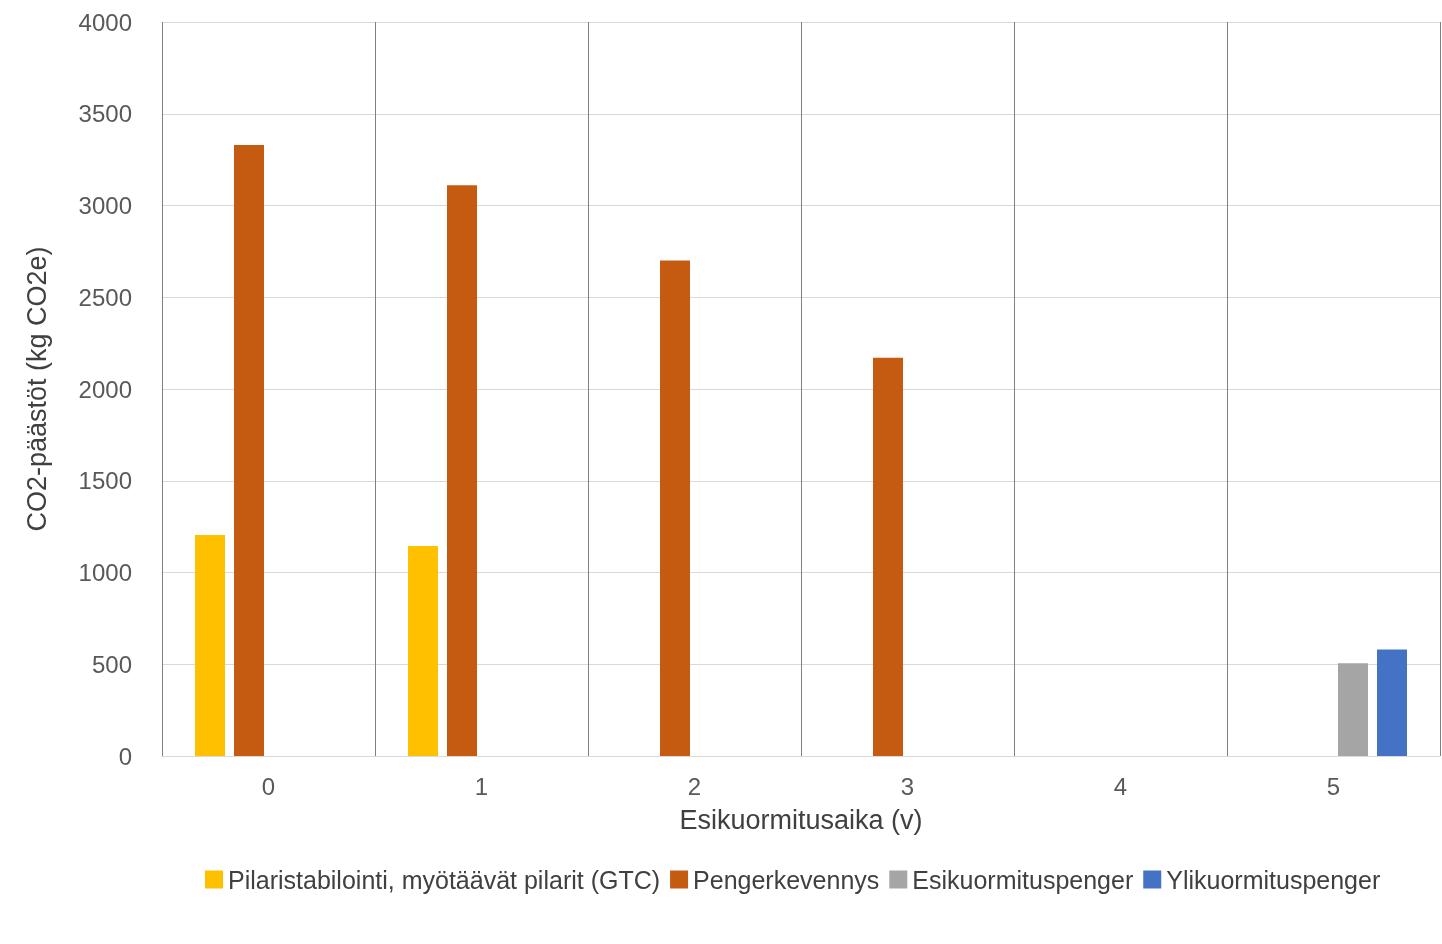 The height and width of the screenshot is (944, 1442). Describe the element at coordinates (105, 114) in the screenshot. I see `y-tick-label: 3500` at that location.